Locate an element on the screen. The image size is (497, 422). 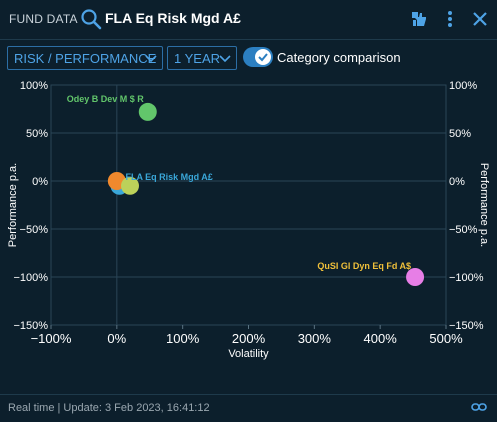
view-select-value: RISK / PERFORMANCE is located at coordinates (85, 58).